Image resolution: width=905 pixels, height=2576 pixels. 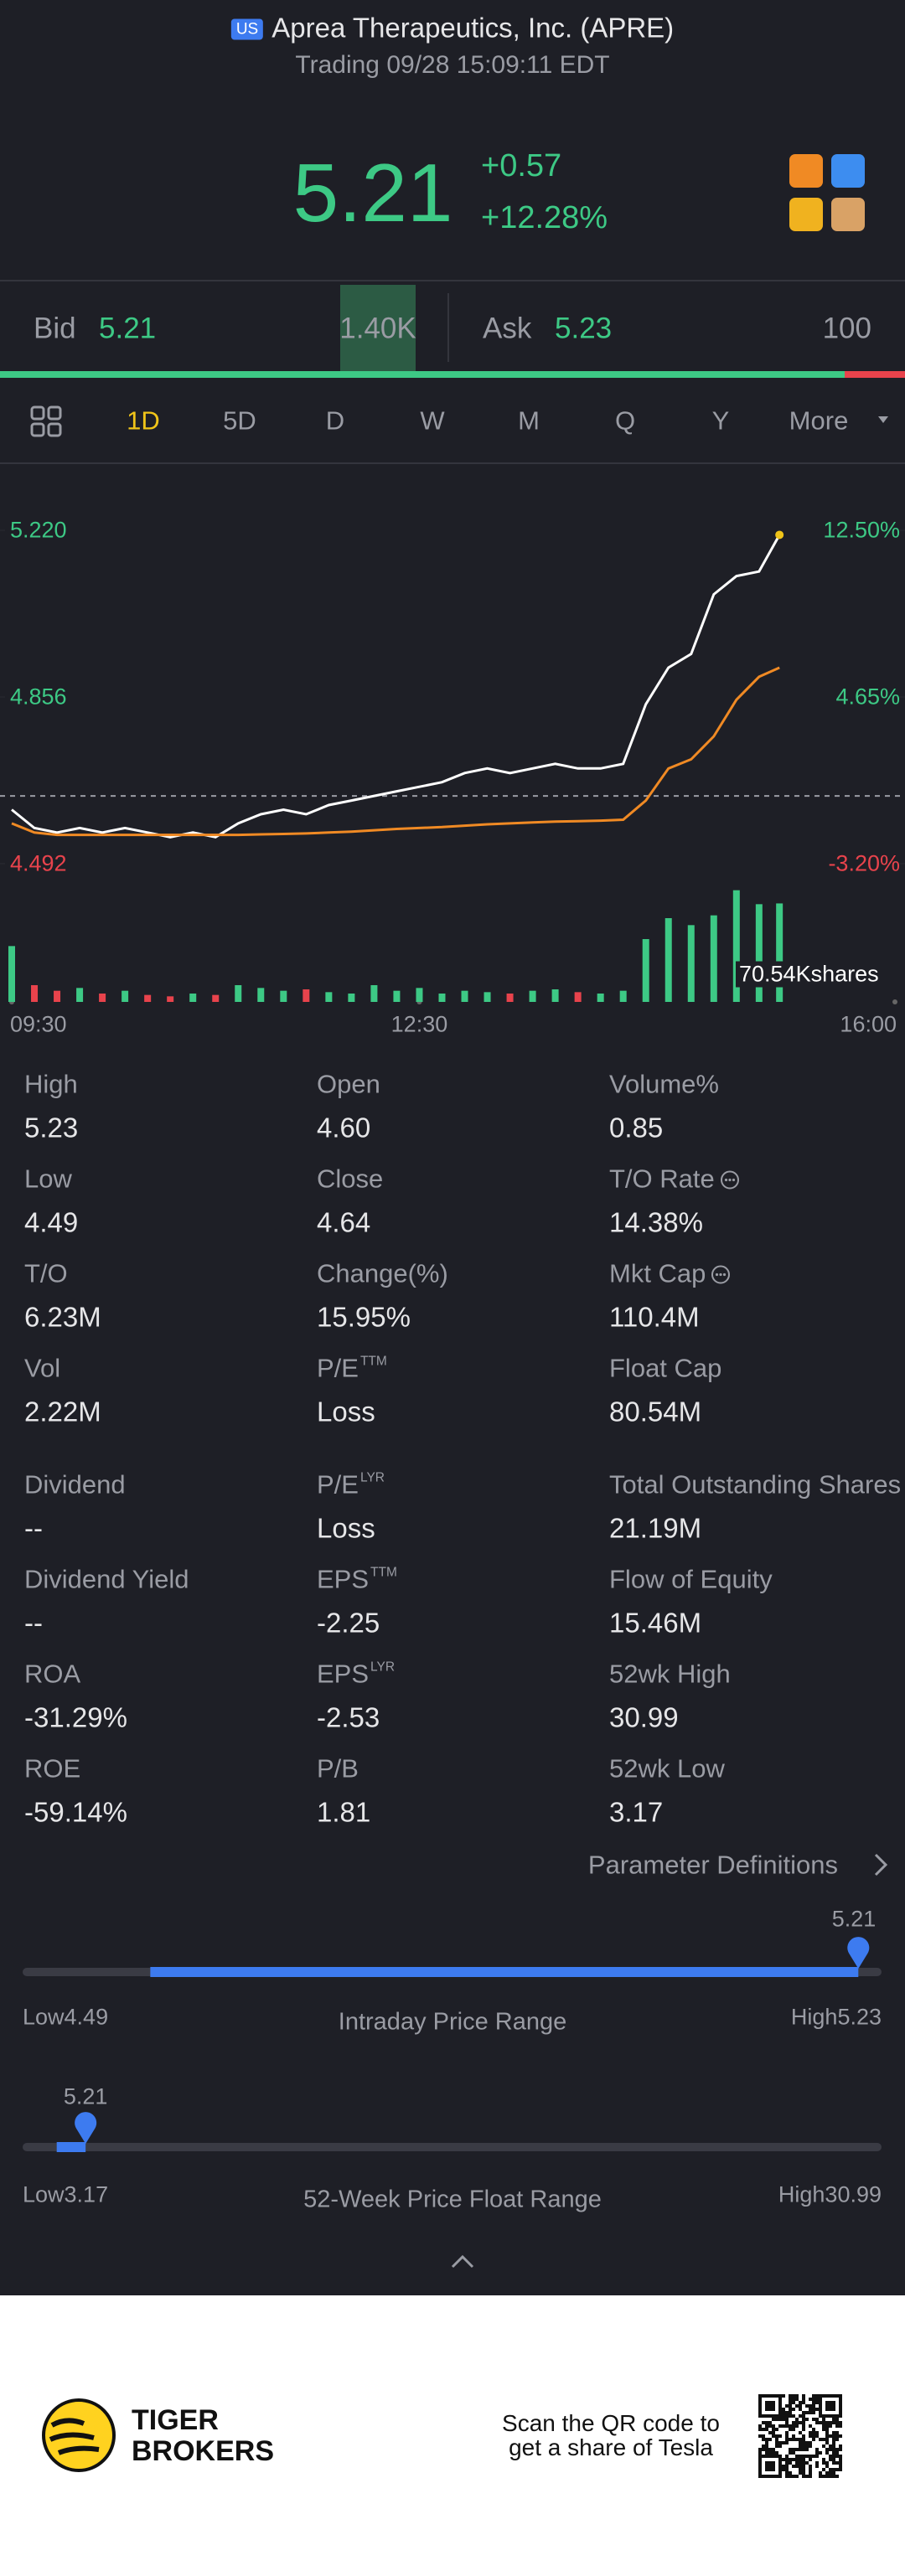 What do you see at coordinates (625, 420) in the screenshot?
I see `tab: Q` at bounding box center [625, 420].